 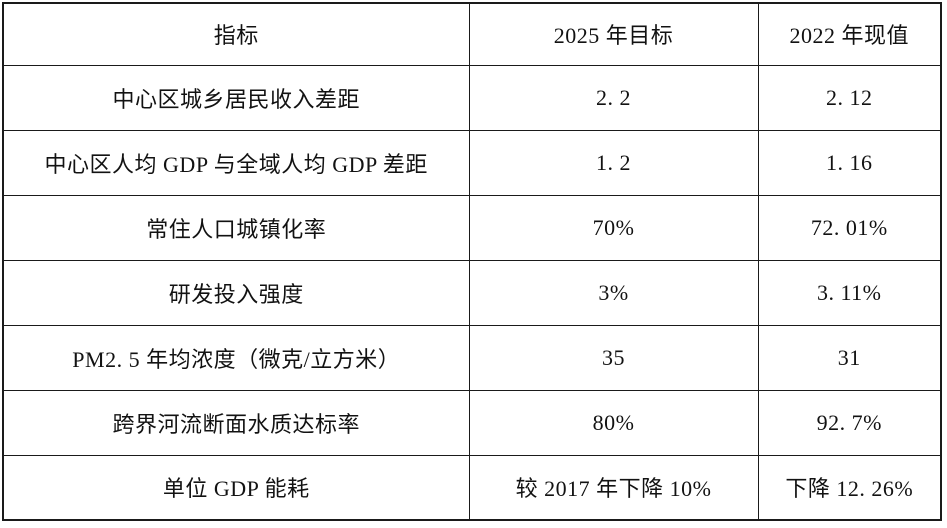 What do you see at coordinates (236, 487) in the screenshot?
I see `indicator-cell: 单位 GDP 能耗` at bounding box center [236, 487].